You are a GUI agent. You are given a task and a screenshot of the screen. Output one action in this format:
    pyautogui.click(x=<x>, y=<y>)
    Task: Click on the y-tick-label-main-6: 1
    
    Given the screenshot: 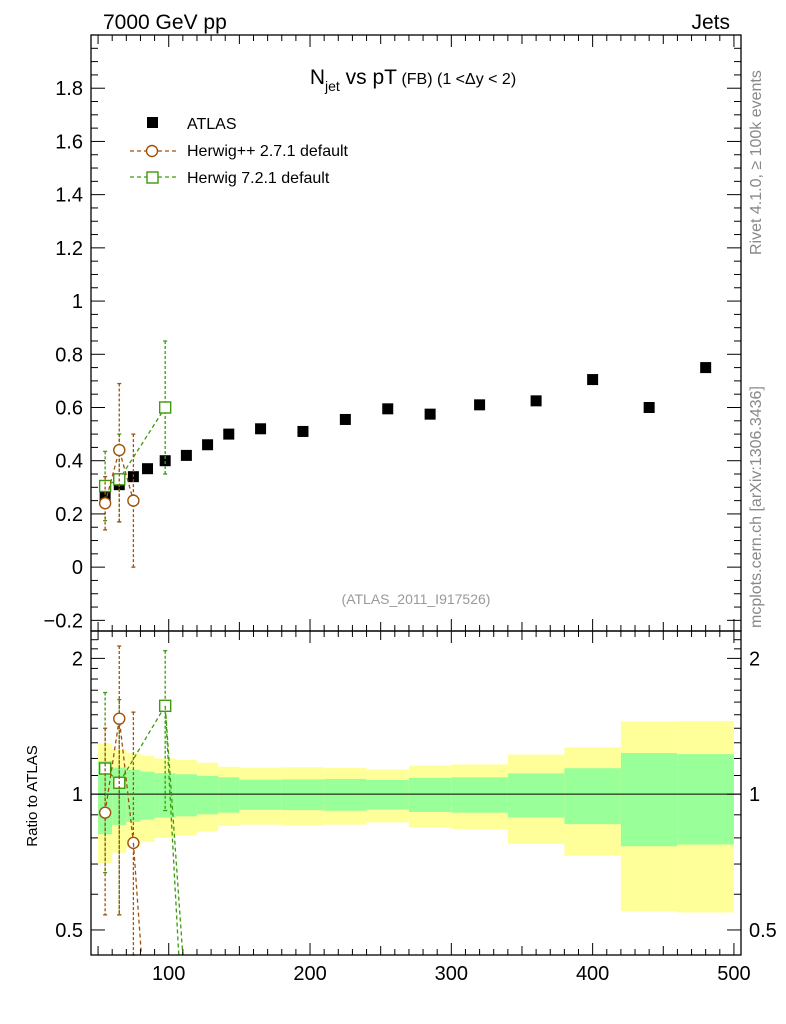 What is the action you would take?
    pyautogui.click(x=77, y=302)
    